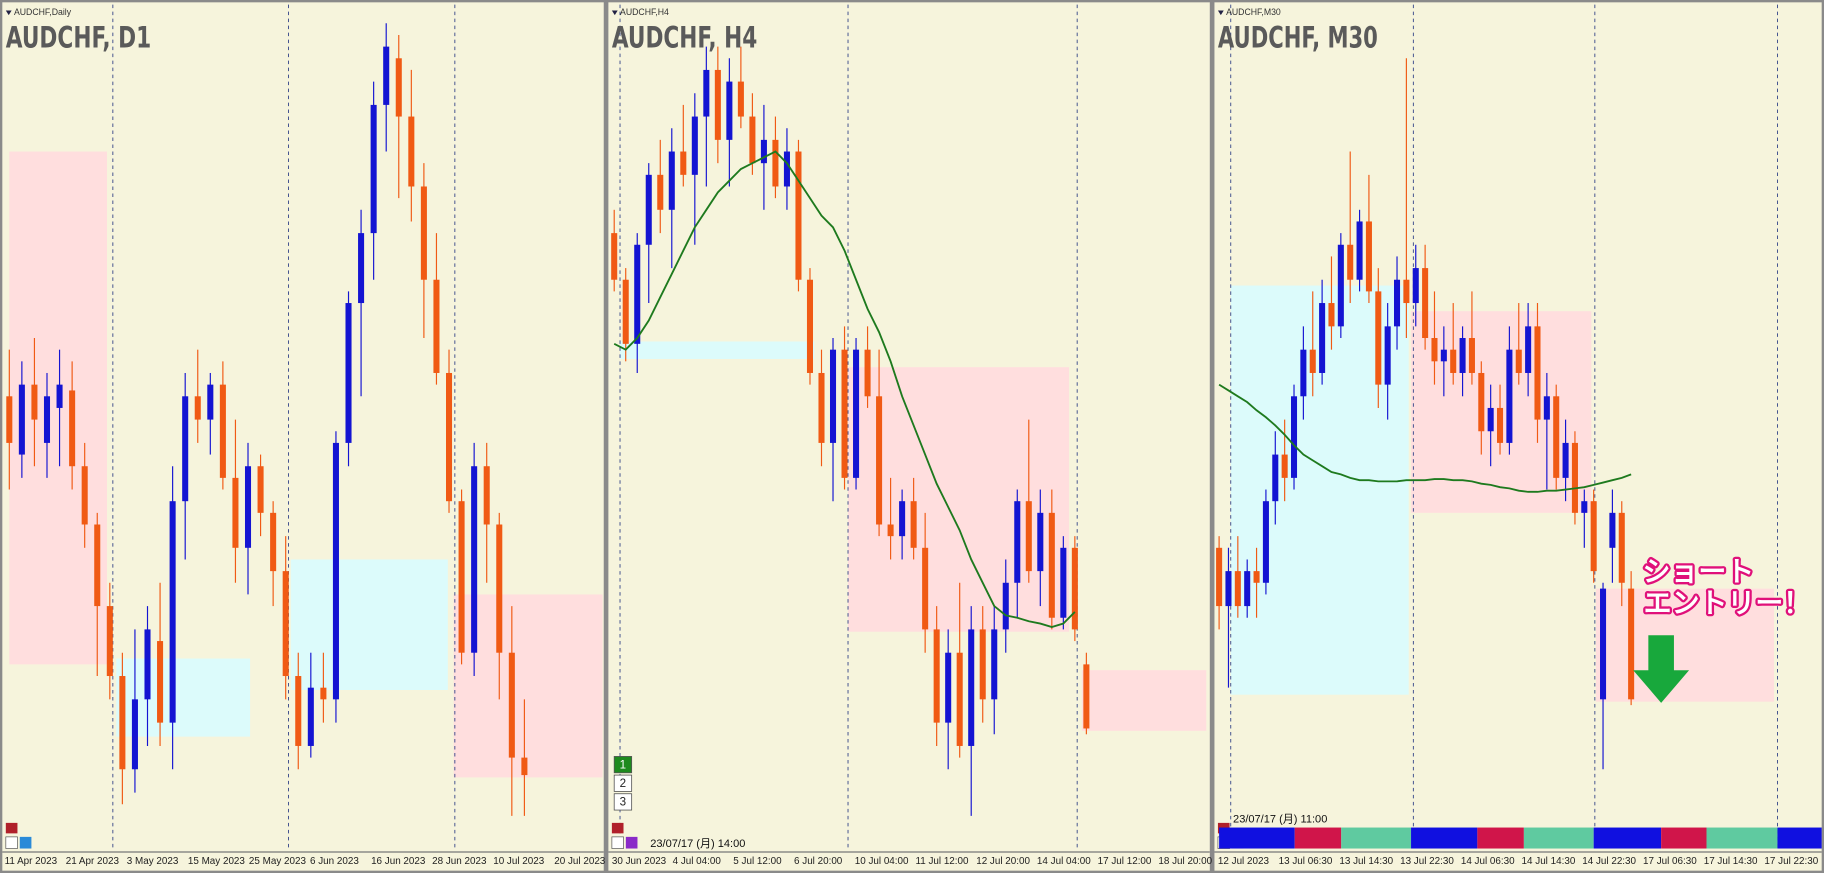 The height and width of the screenshot is (873, 1824). Describe the element at coordinates (278, 861) in the screenshot. I see `x-tick-label: 25 May 2023` at that location.